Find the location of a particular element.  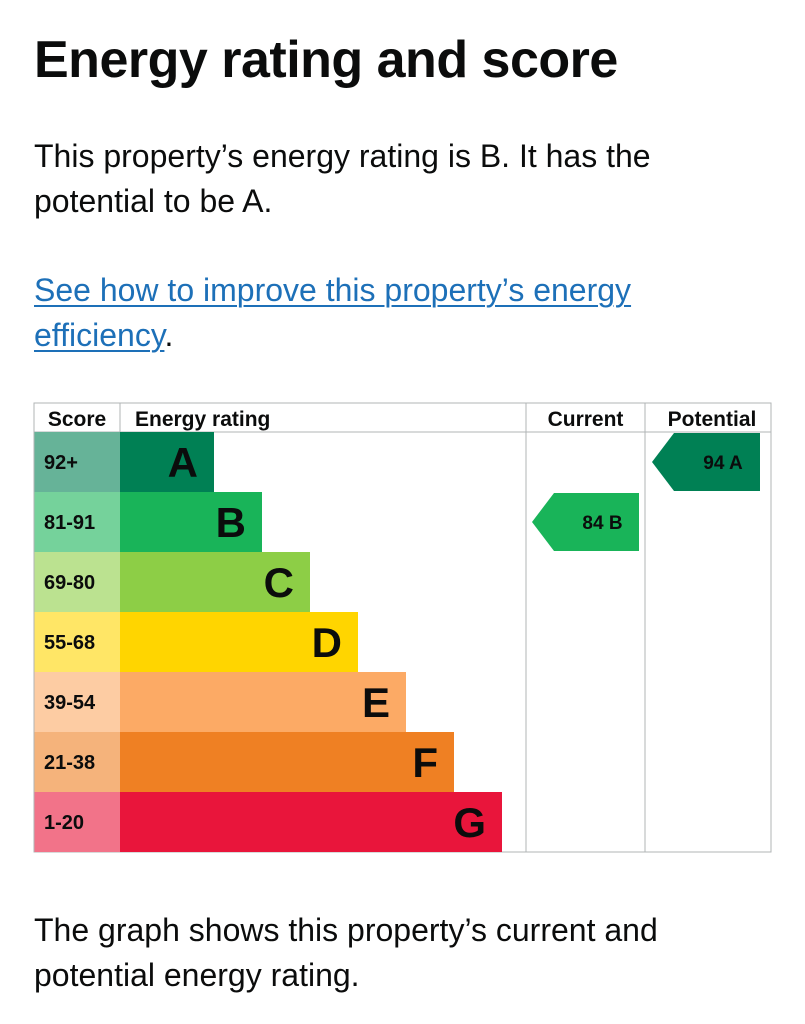

score-cell-b is located at coordinates (77, 522).